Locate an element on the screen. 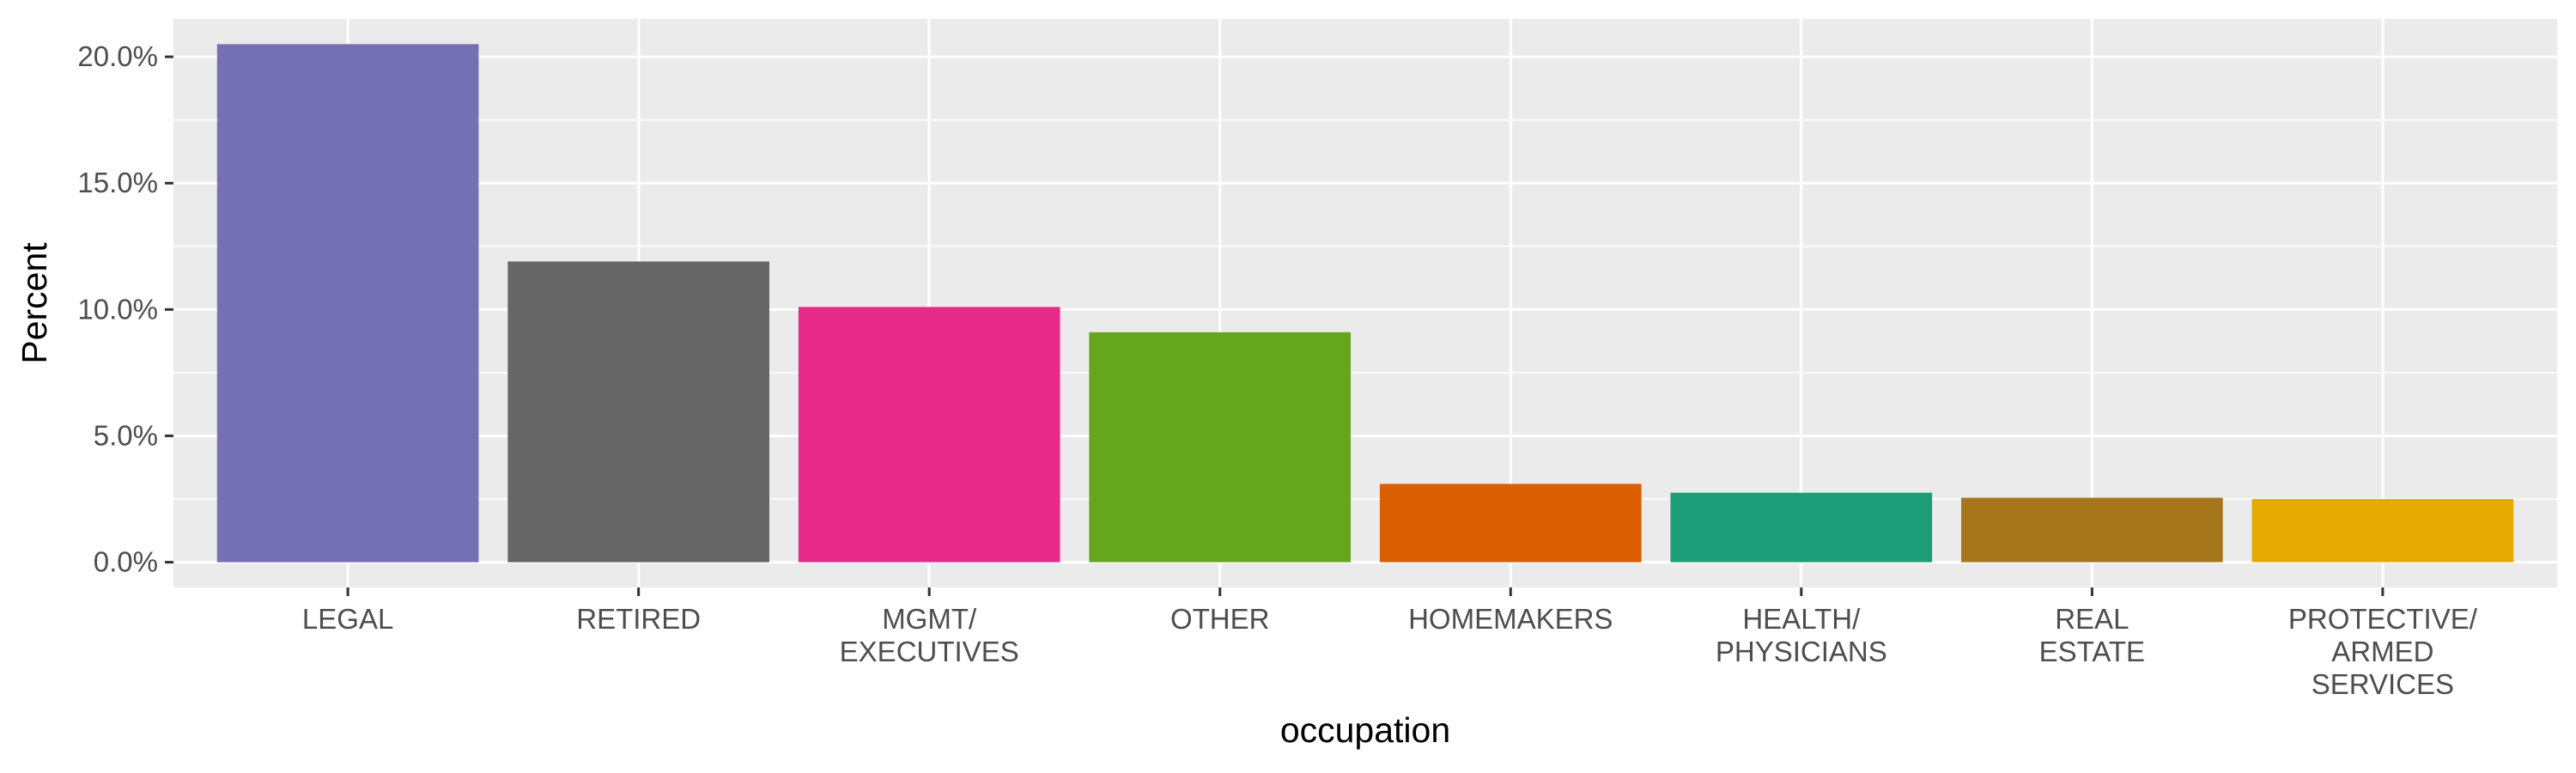  x-tick-label-line: HOMEMAKERS is located at coordinates (1510, 619).